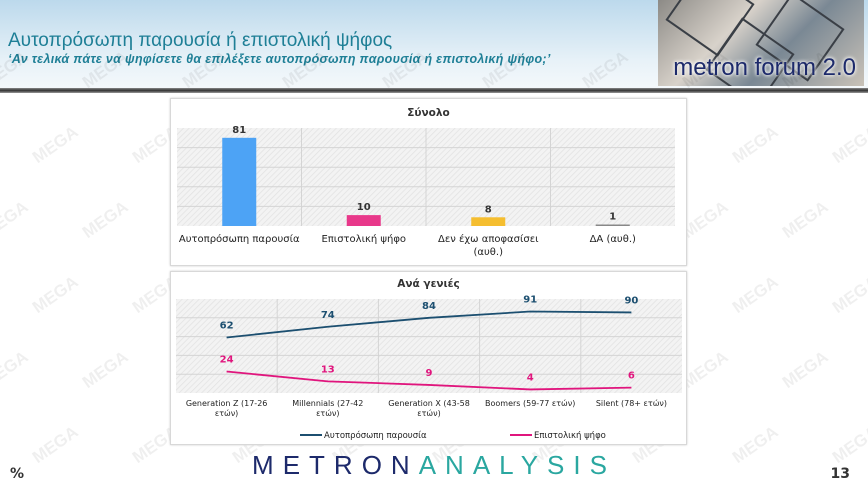 This screenshot has height=488, width=868. I want to click on data-label: 84, so click(429, 306).